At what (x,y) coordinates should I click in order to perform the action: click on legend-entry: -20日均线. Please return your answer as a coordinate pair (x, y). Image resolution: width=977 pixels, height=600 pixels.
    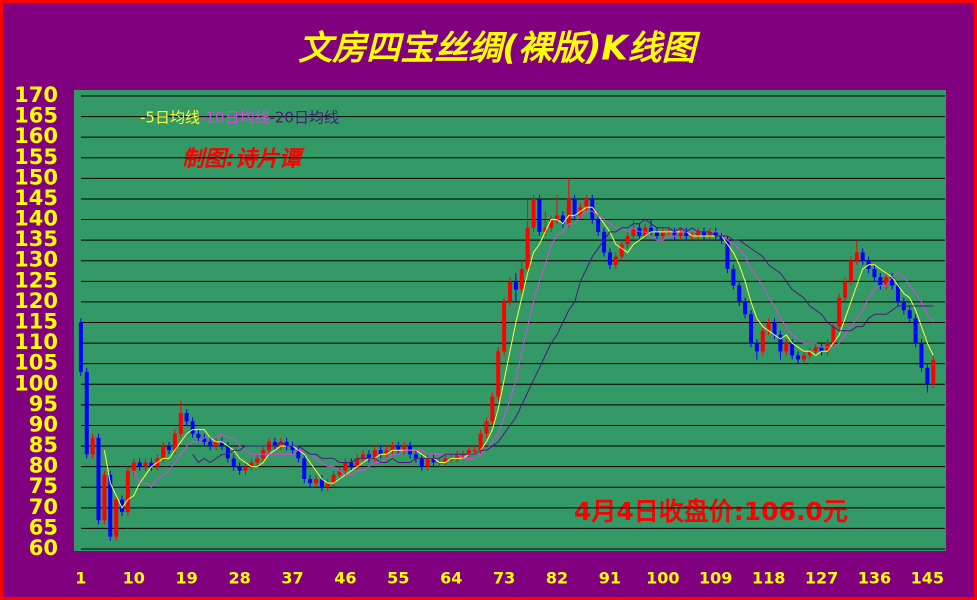
    Looking at the image, I should click on (304, 118).